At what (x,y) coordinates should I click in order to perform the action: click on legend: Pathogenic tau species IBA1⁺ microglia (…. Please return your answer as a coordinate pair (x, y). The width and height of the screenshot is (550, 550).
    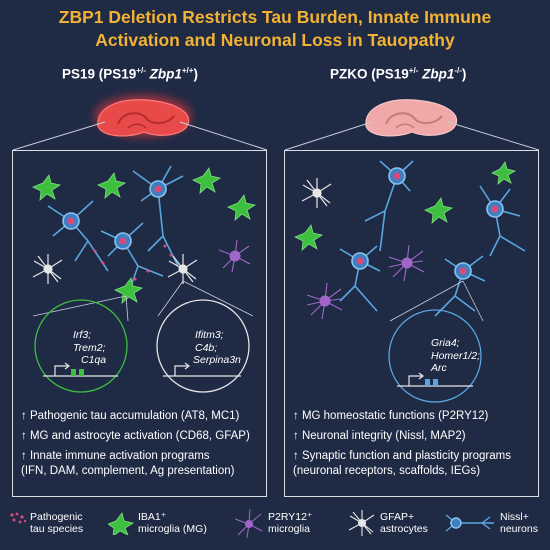
    Looking at the image, I should click on (275, 527).